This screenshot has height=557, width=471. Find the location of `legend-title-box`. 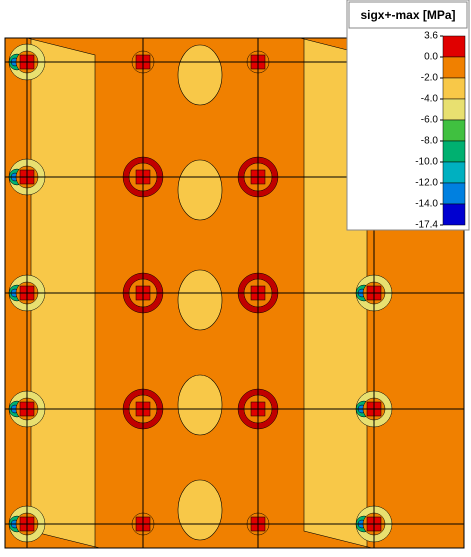

legend-title-box is located at coordinates (408, 15).